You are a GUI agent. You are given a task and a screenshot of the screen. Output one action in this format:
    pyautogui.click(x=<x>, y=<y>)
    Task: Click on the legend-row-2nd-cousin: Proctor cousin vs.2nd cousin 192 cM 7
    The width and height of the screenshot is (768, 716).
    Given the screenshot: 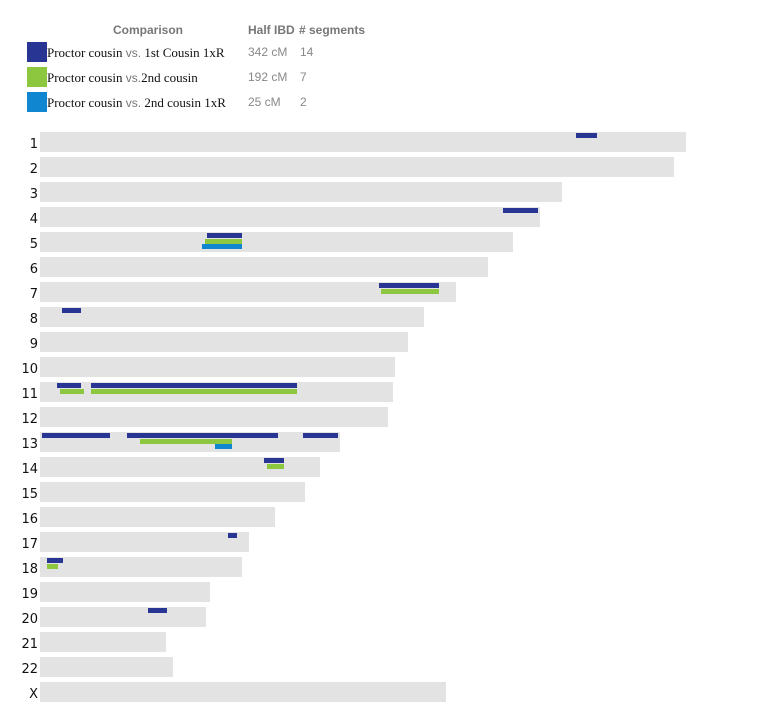 What is the action you would take?
    pyautogui.click(x=200, y=78)
    